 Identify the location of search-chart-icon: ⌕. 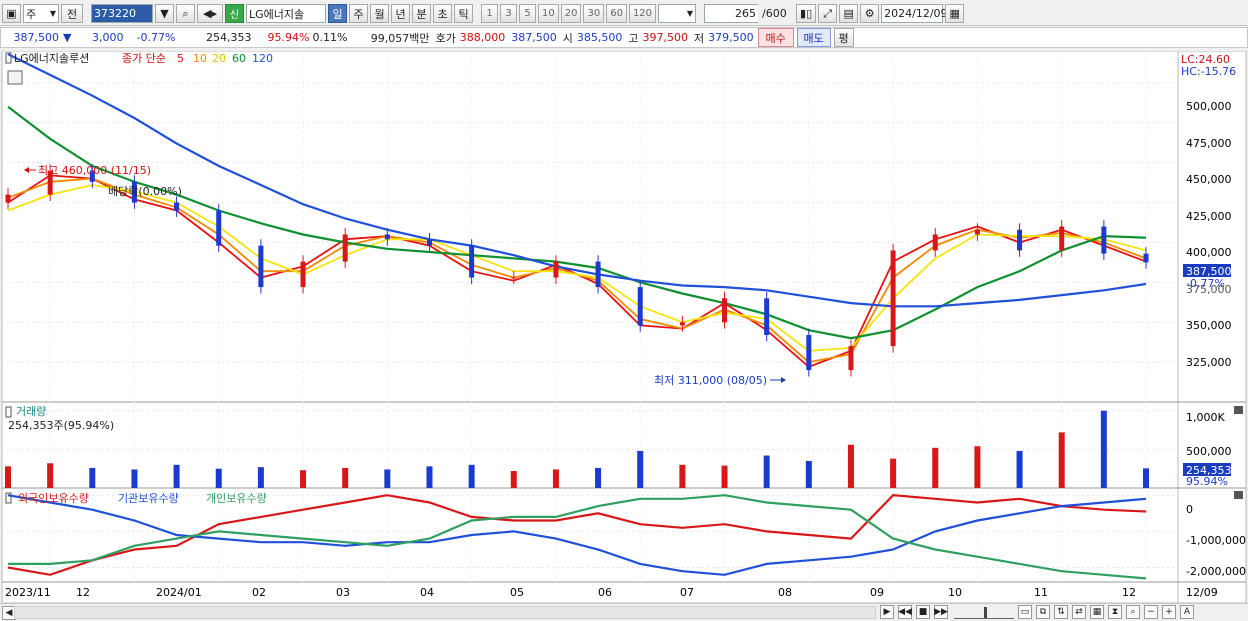
(1133, 612).